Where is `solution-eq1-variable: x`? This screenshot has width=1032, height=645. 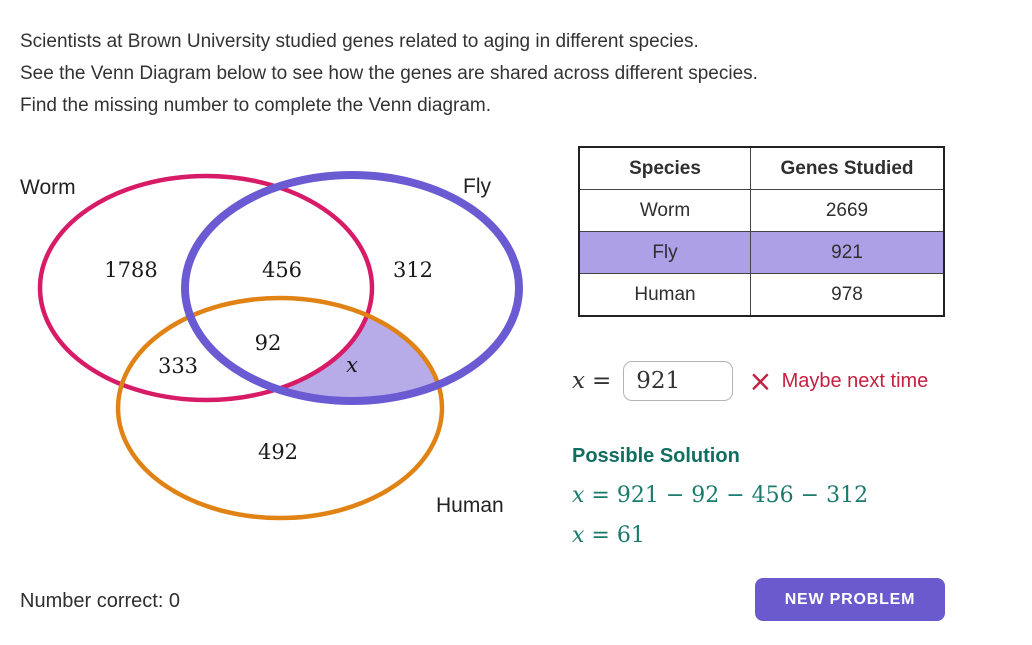
solution-eq1-variable: x is located at coordinates (578, 495).